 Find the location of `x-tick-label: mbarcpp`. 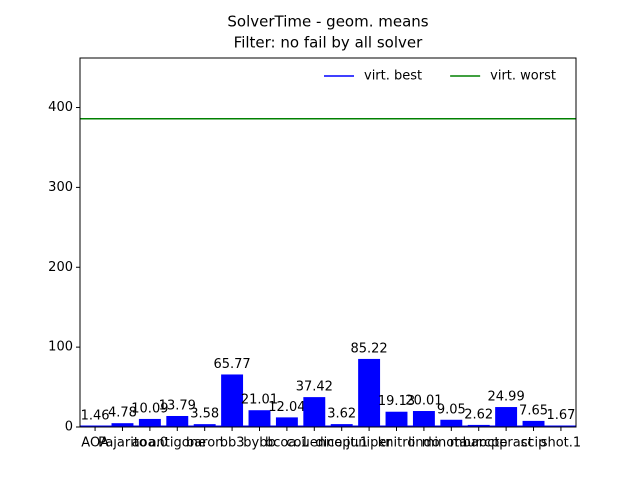

x-tick-label: mbarcpp is located at coordinates (479, 443).